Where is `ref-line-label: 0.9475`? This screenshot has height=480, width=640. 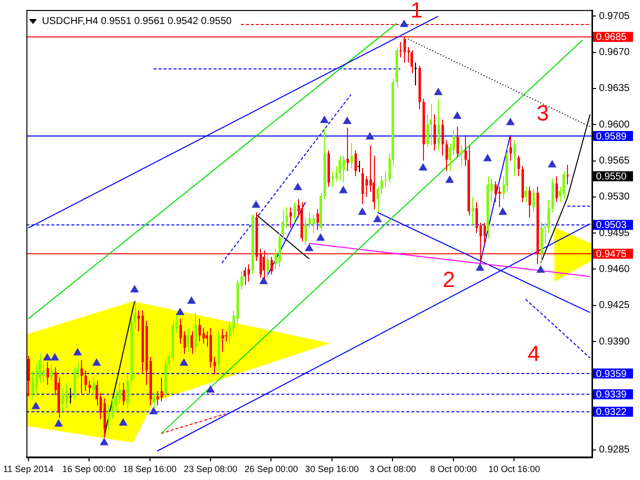 ref-line-label: 0.9475 is located at coordinates (612, 254).